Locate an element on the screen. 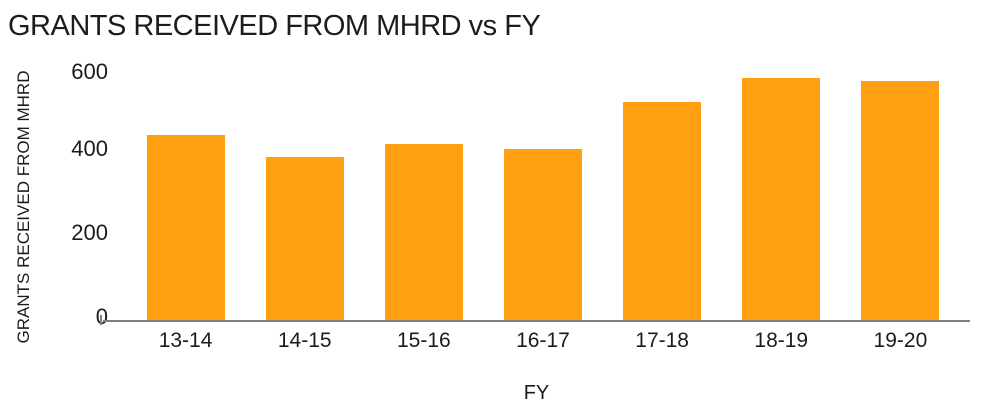 Image resolution: width=983 pixels, height=412 pixels. y-tick-label-400: 400 is located at coordinates (89, 148).